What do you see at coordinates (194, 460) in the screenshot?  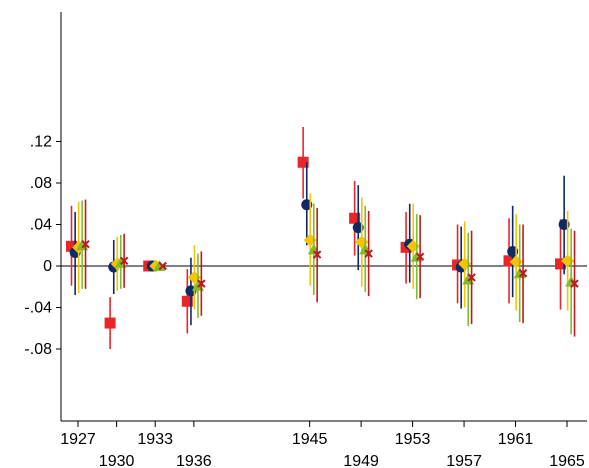 I see `x-tick-label: 1936` at bounding box center [194, 460].